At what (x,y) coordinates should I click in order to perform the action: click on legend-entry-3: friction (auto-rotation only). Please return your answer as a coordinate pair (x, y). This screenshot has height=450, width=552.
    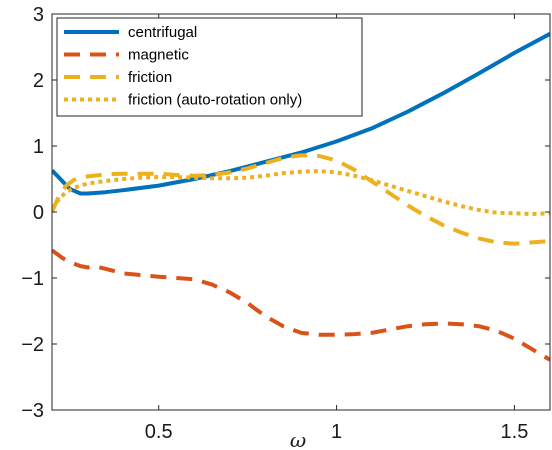
    Looking at the image, I should click on (215, 100).